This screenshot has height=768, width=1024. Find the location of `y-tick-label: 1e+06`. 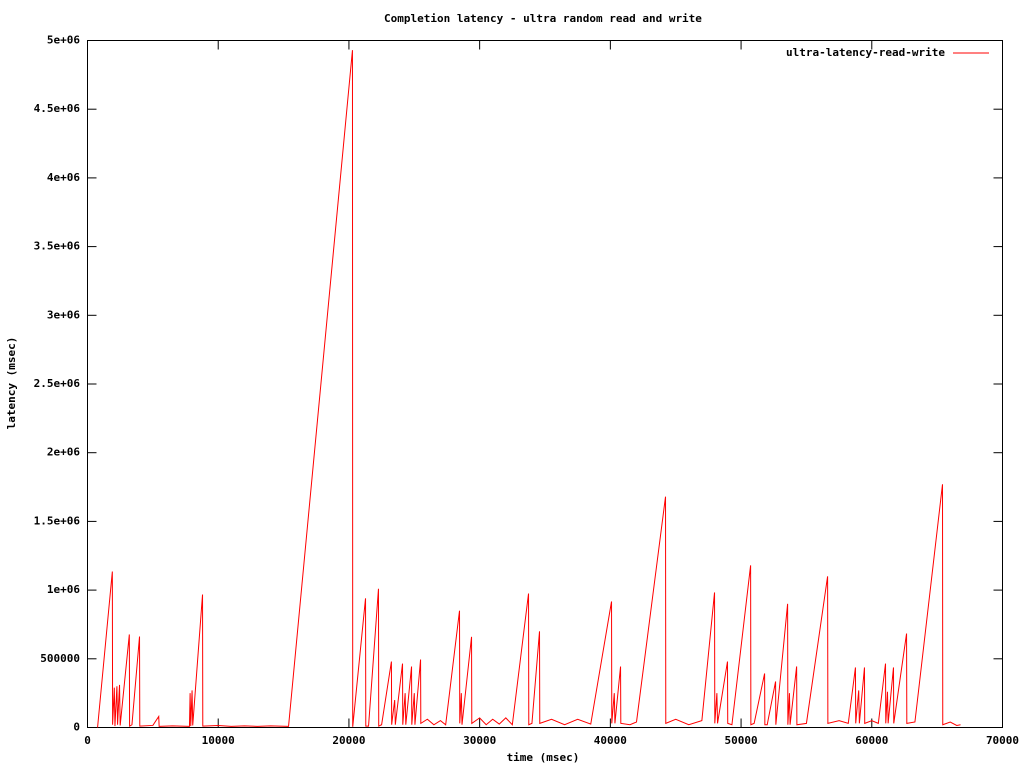

y-tick-label: 1e+06 is located at coordinates (63, 589).